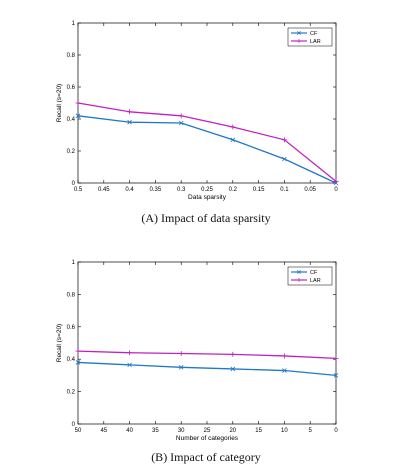 The height and width of the screenshot is (473, 412). Describe the element at coordinates (129, 190) in the screenshot. I see `x-tick-label: 0.4` at that location.